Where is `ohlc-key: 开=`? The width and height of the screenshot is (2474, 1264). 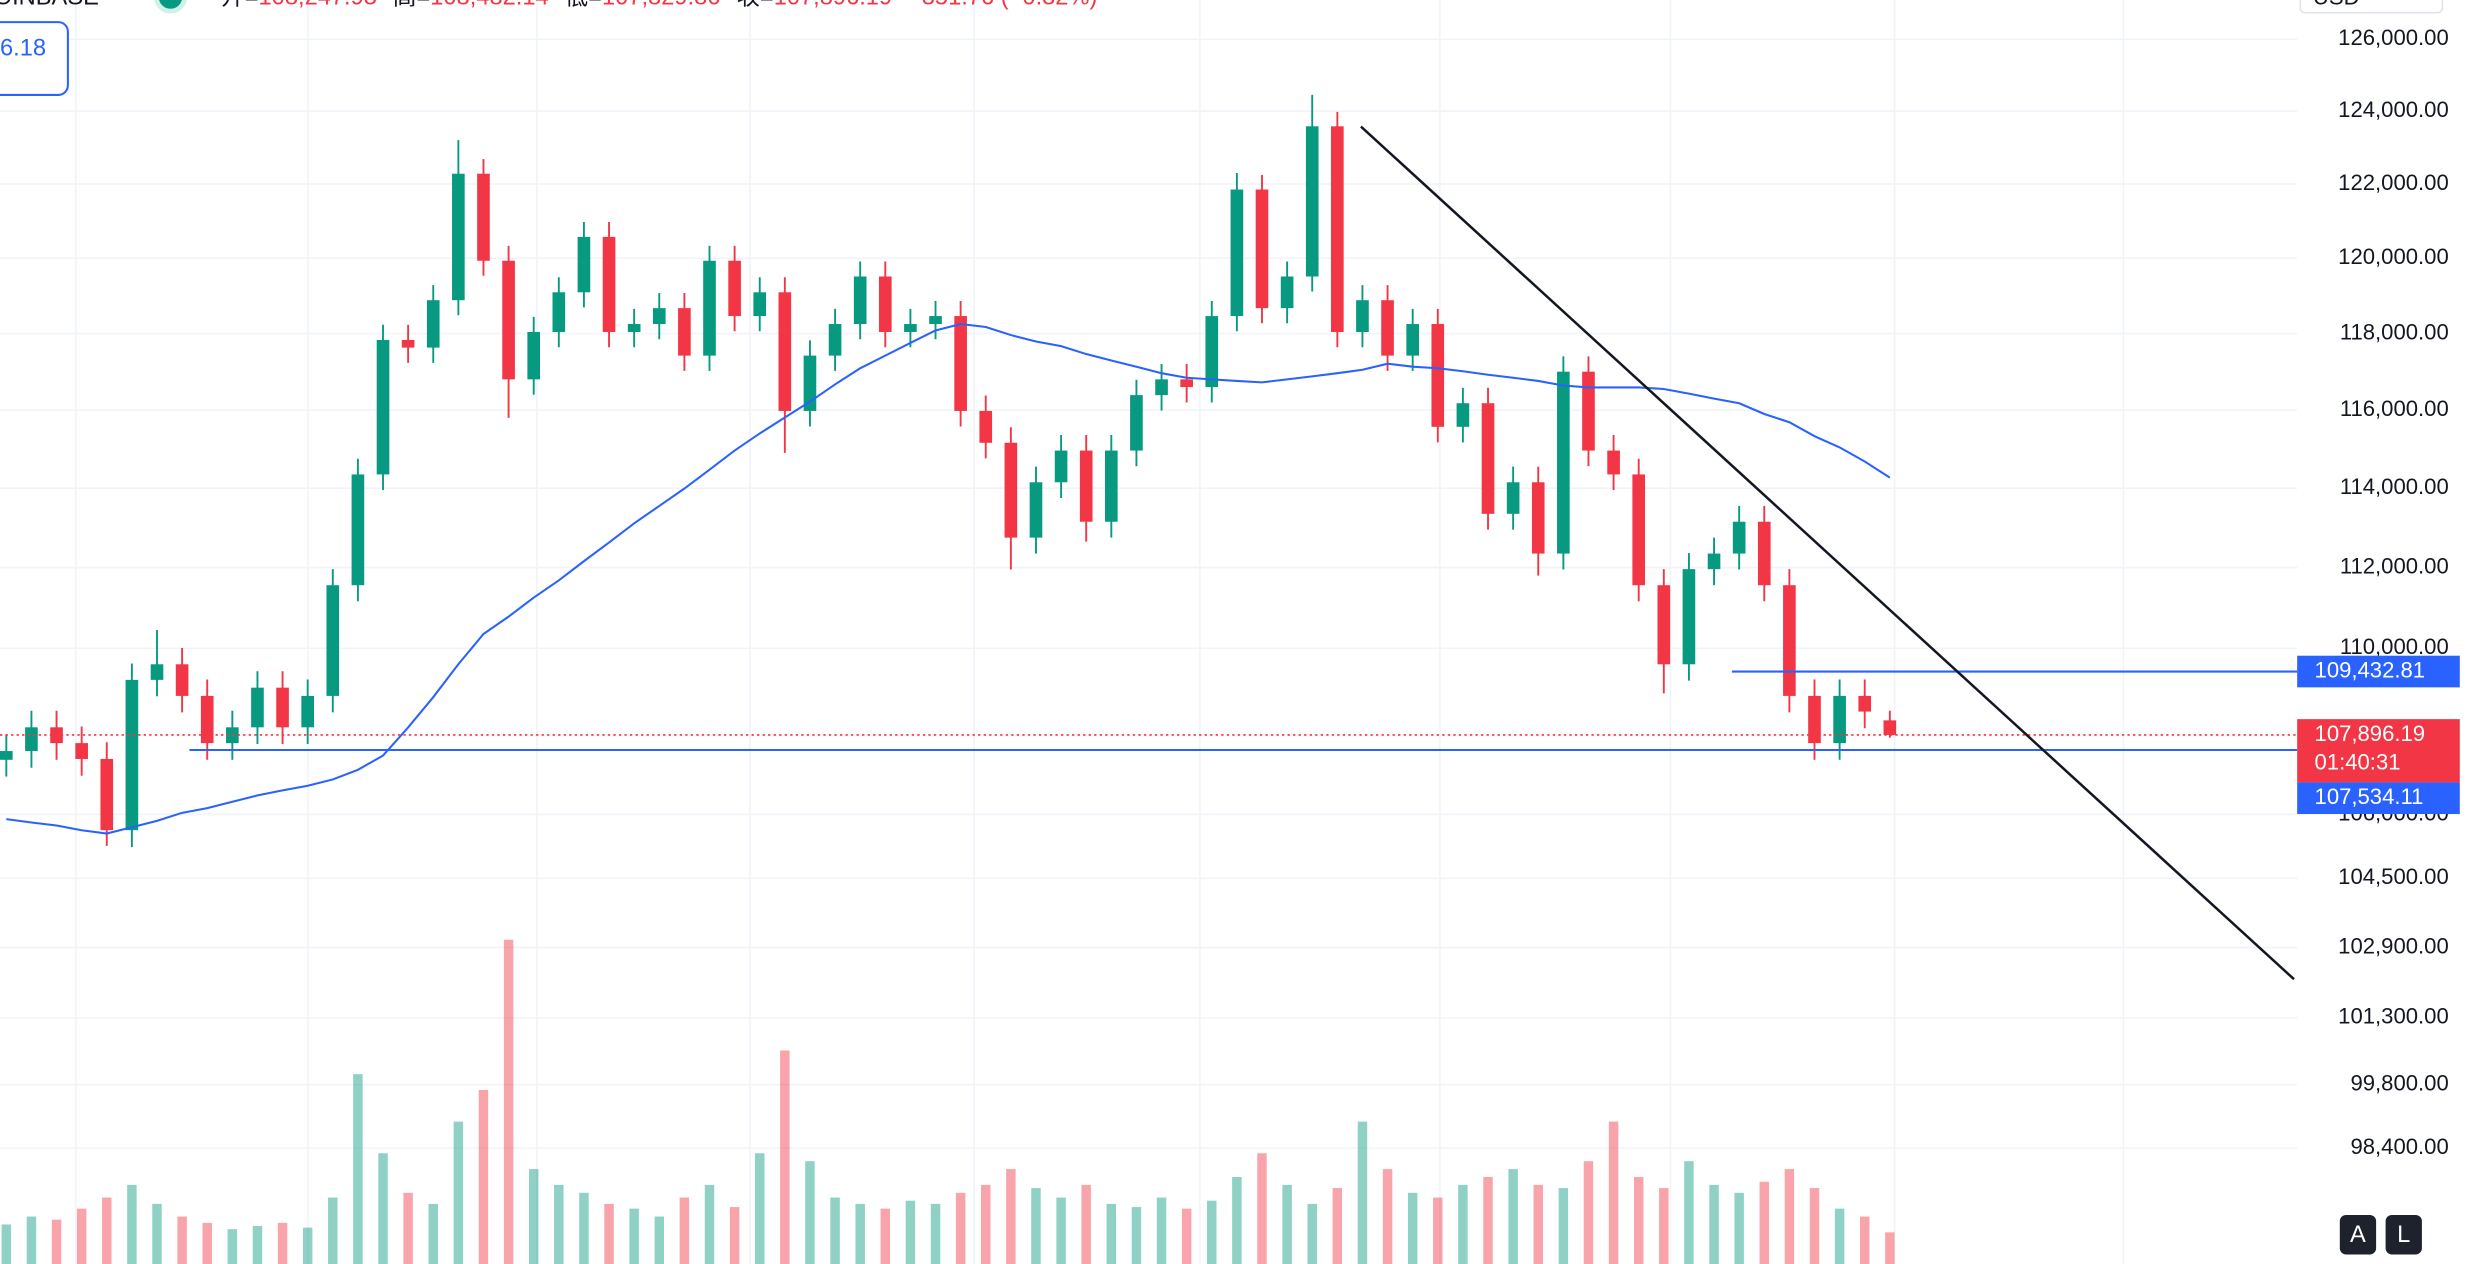
ohlc-key: 开= is located at coordinates (239, 5).